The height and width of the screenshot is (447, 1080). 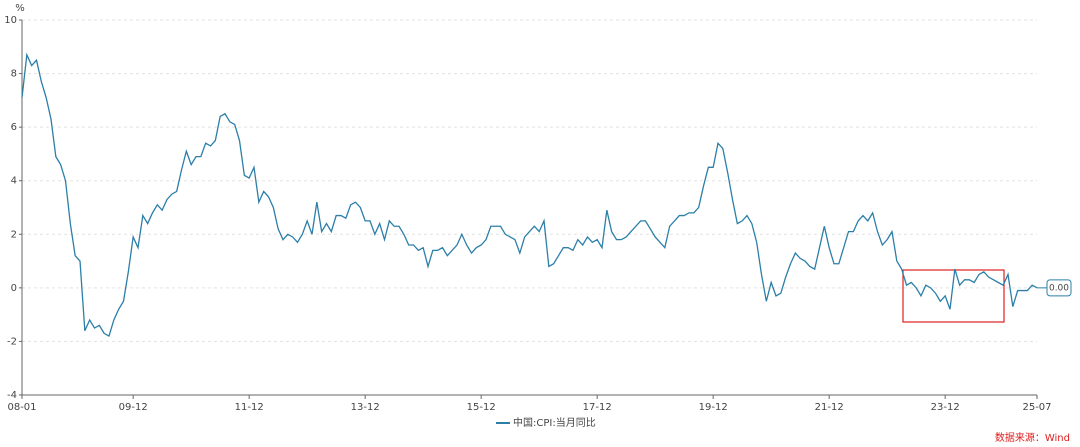 I want to click on legend-label: 中国:CPI:当月同比, so click(x=554, y=422).